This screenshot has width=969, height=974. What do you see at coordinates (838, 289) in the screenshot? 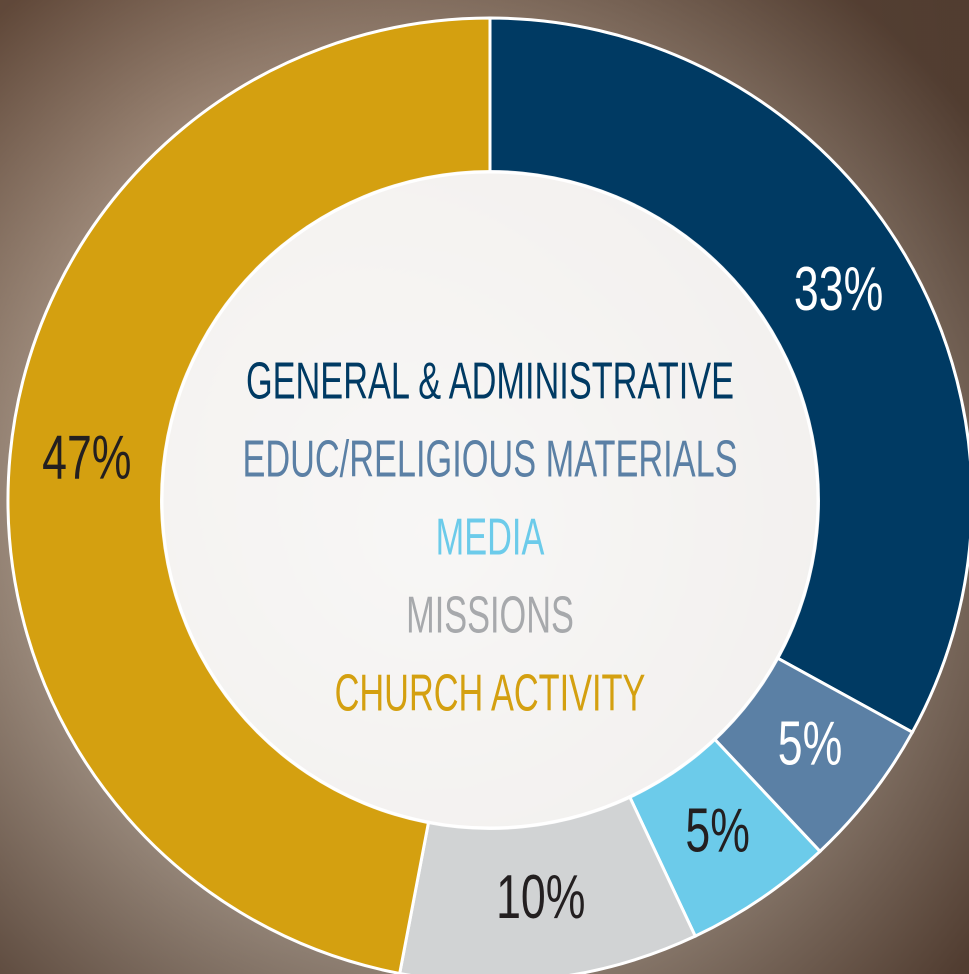
I see `value-label: 33%` at bounding box center [838, 289].